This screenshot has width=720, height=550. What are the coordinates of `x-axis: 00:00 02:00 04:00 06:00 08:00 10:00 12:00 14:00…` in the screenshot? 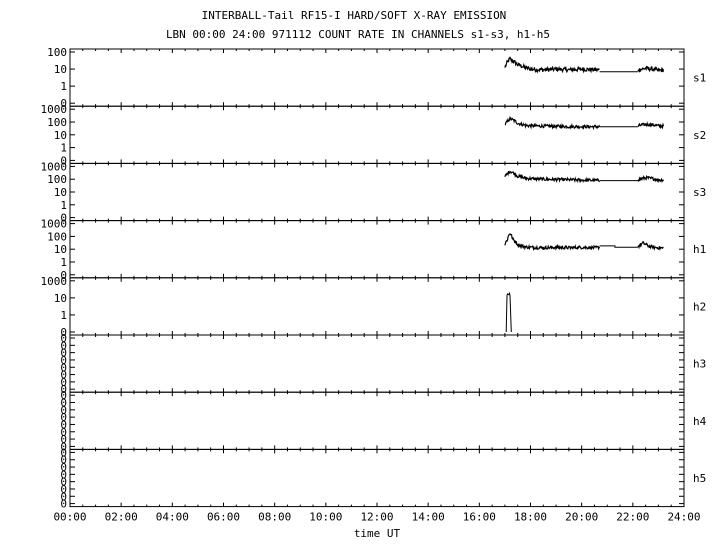 It's located at (376, 517).